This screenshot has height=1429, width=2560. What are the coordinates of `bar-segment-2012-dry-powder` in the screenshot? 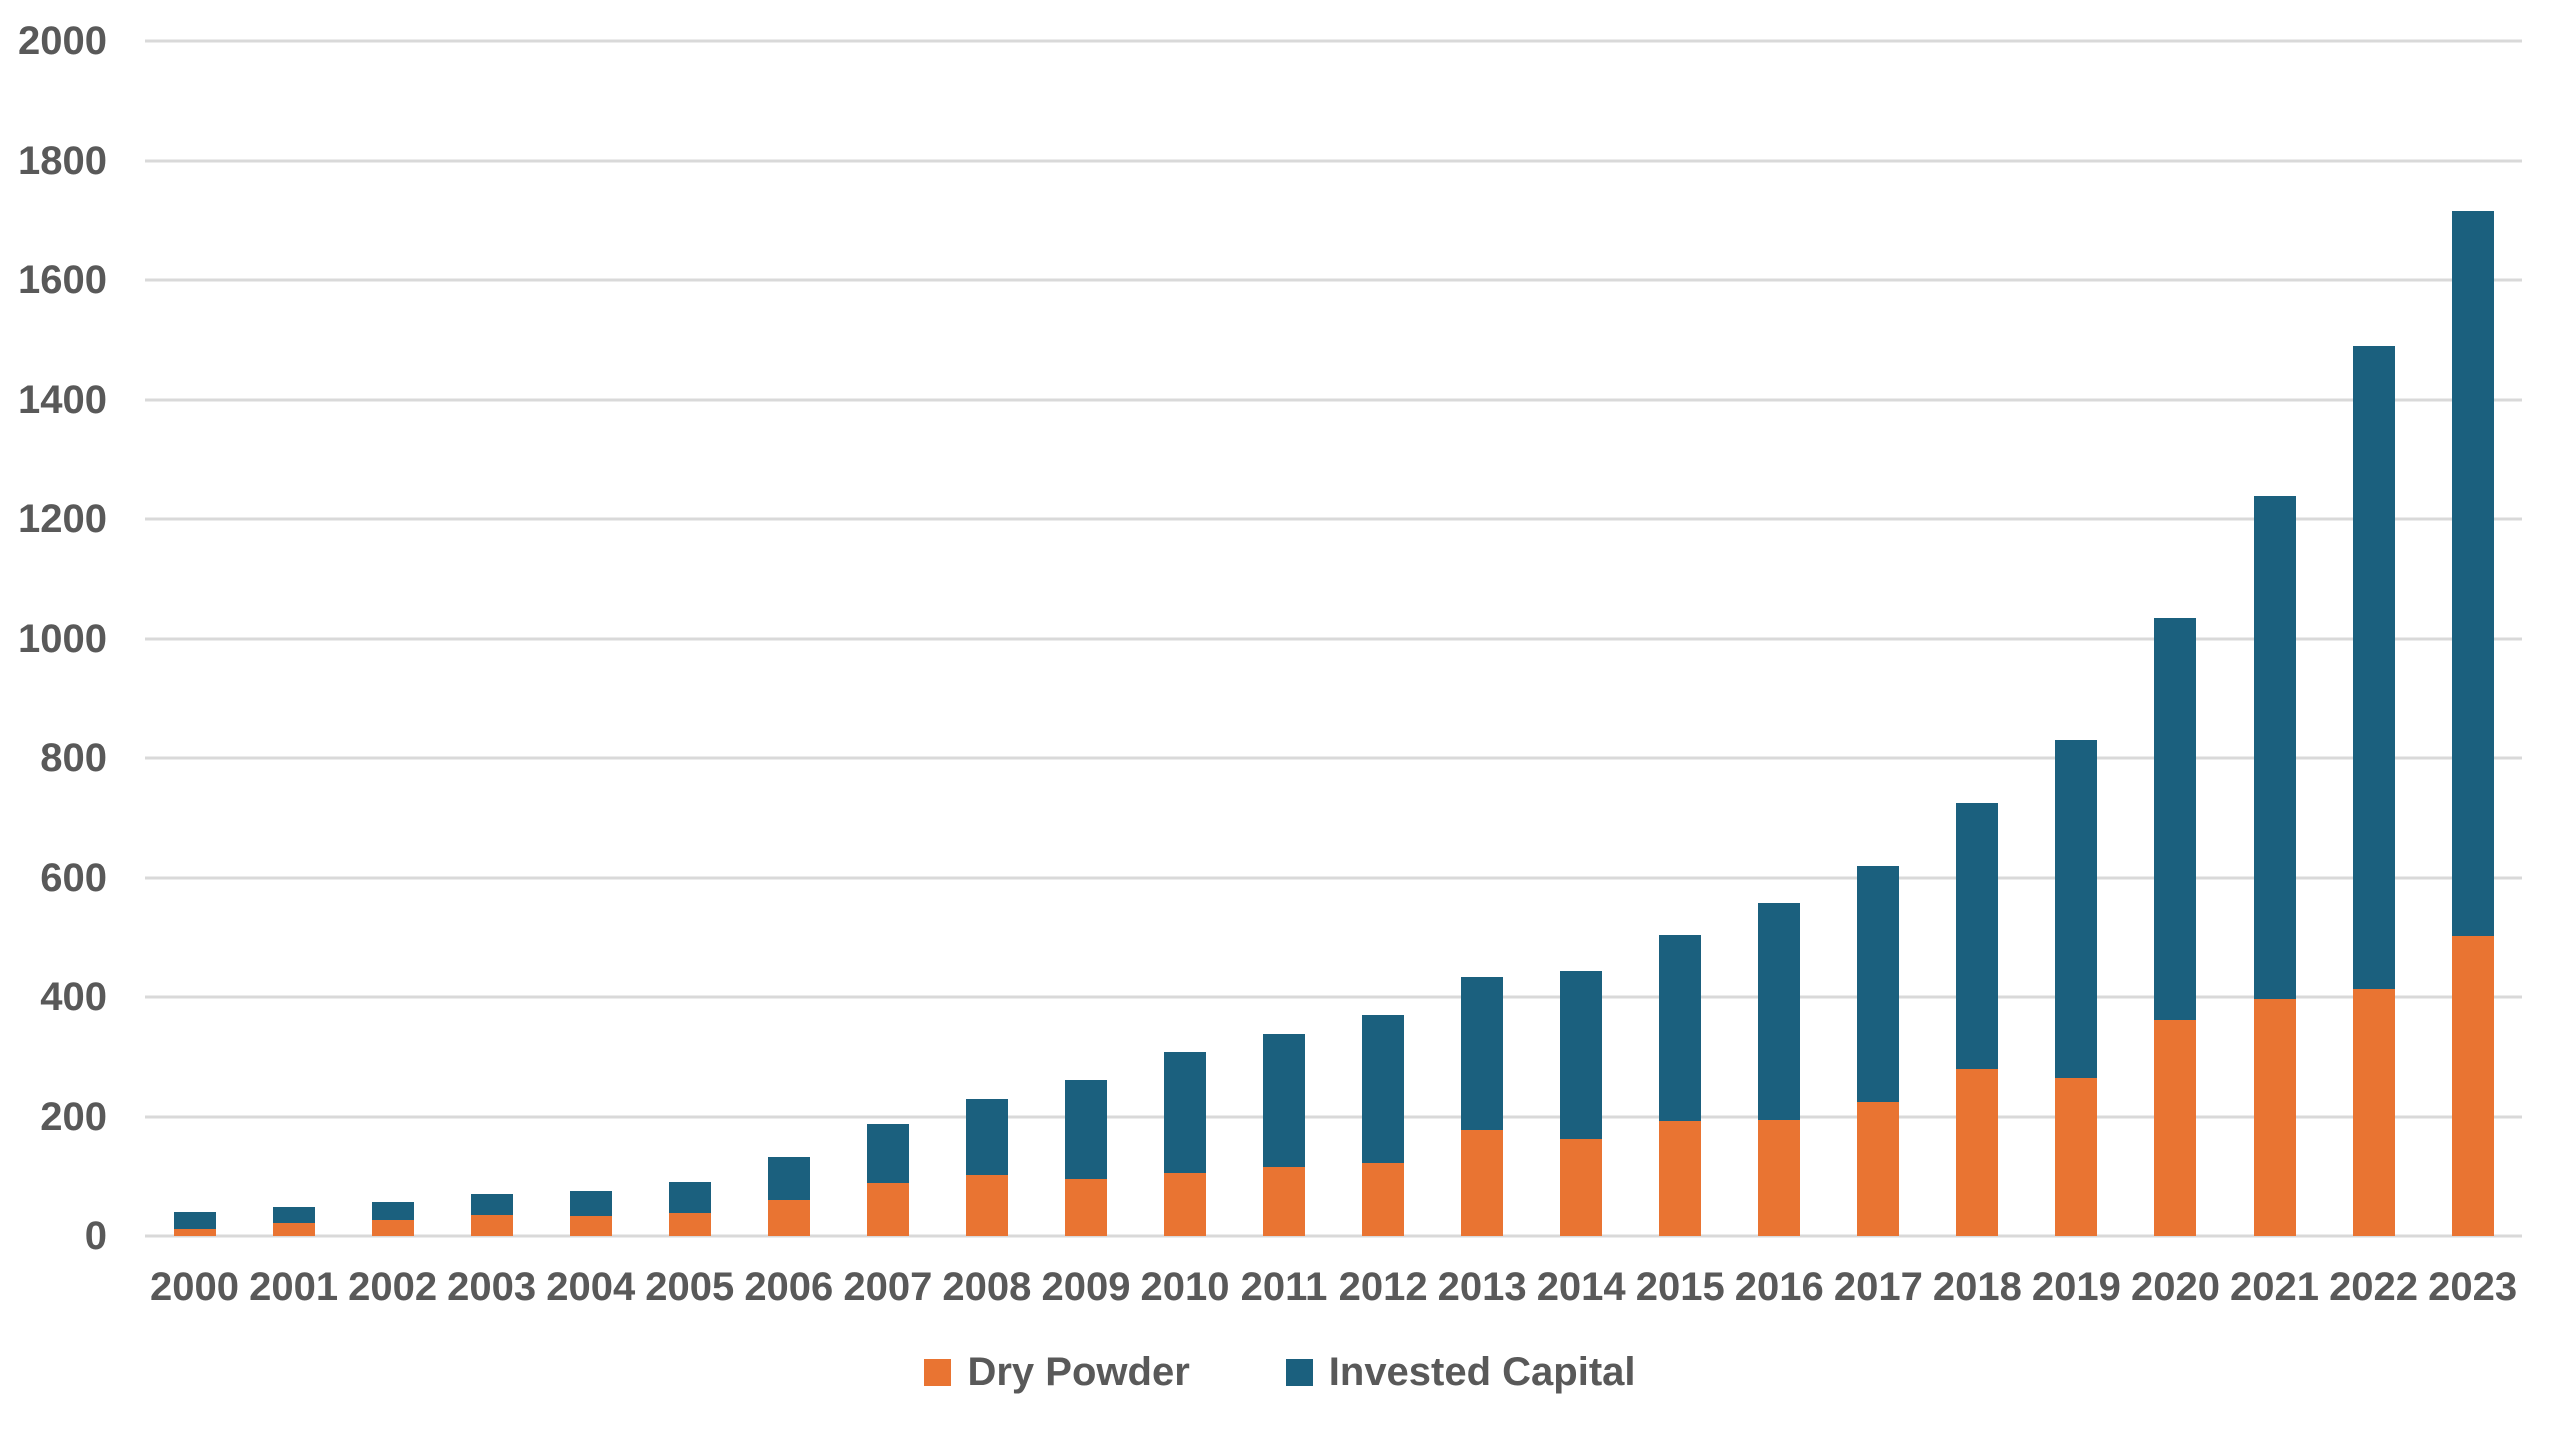 It's located at (1383, 1199).